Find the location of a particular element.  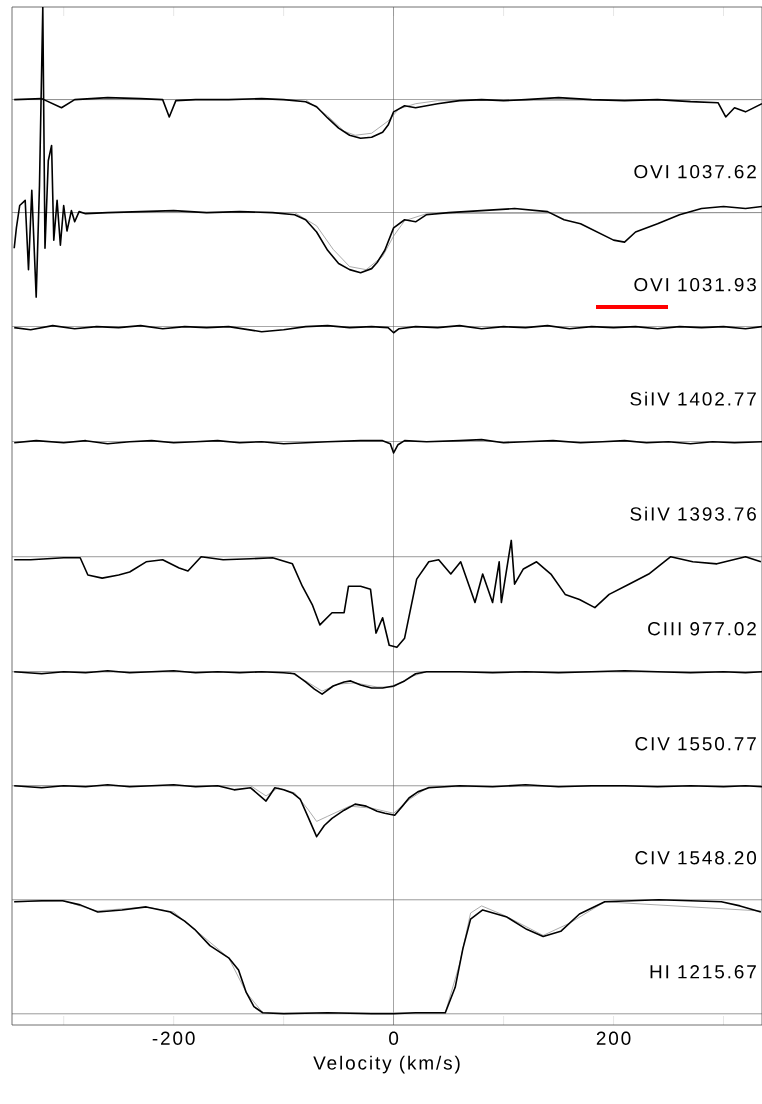

x-tick-label: 0 is located at coordinates (394, 1038).